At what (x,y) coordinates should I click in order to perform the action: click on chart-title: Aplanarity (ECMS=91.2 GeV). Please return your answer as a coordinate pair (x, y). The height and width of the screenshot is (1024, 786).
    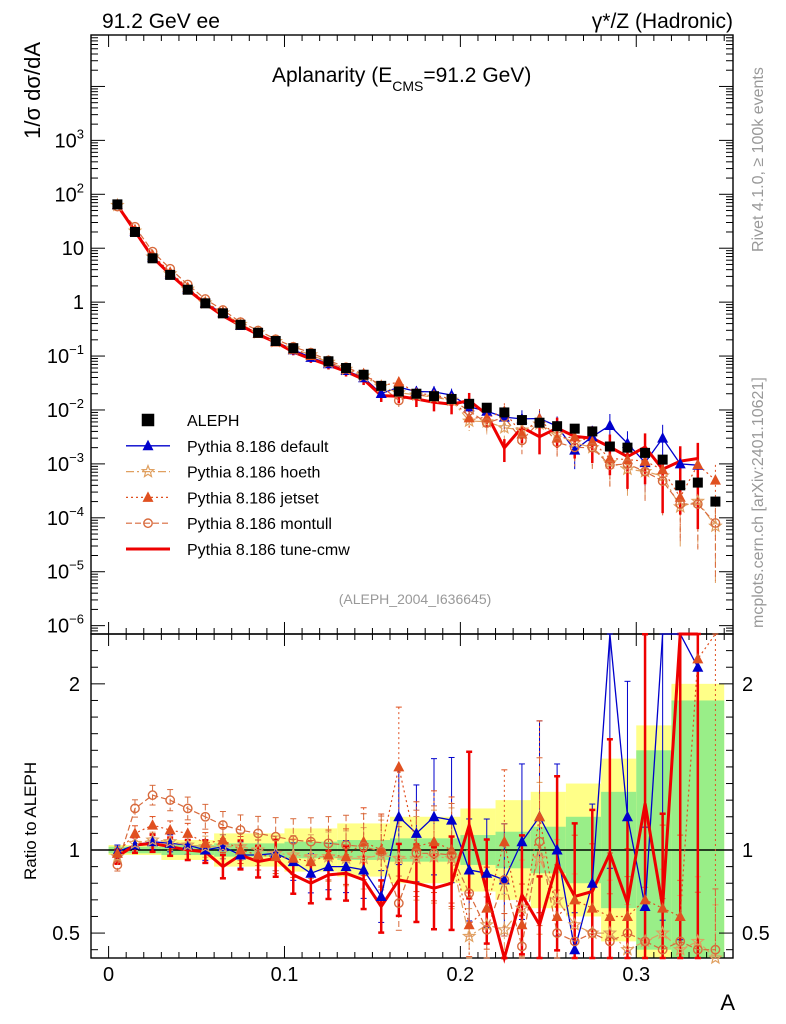
    Looking at the image, I should click on (401, 79).